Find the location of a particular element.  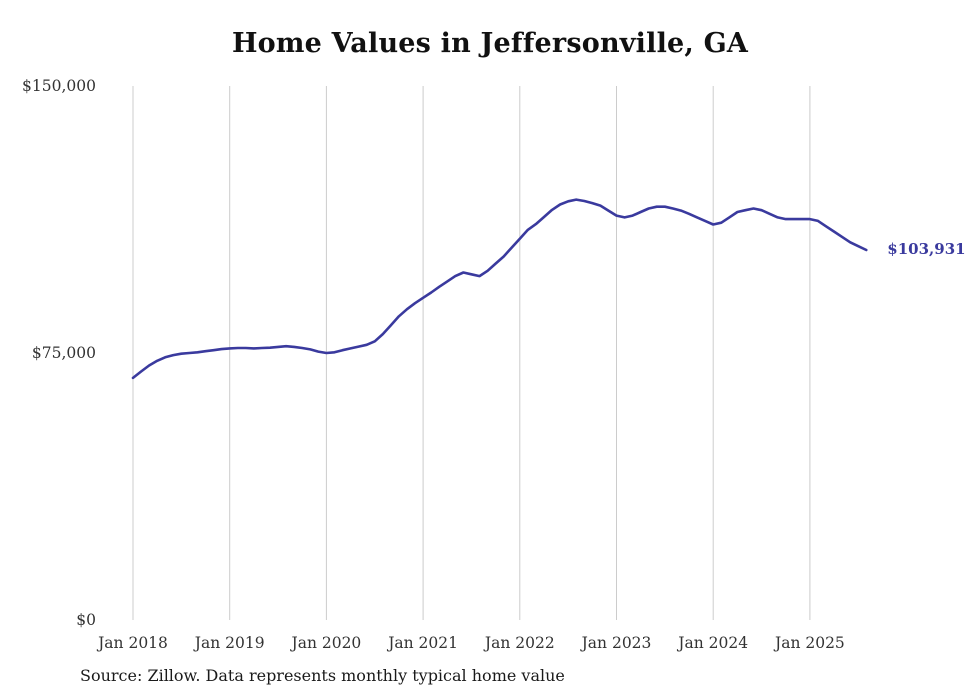

chart-title: Home Values in Jeffersonville, GA is located at coordinates (490, 43).